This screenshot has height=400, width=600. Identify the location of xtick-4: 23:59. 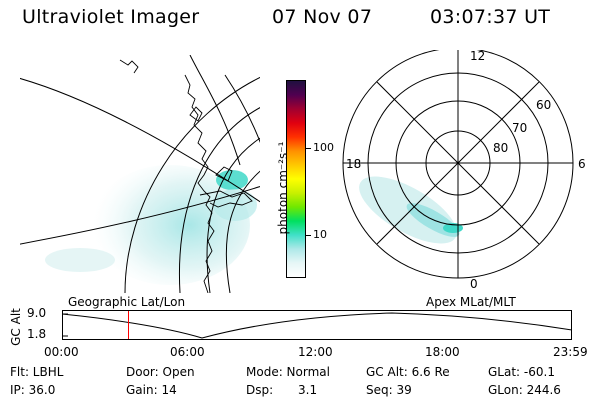
(570, 352).